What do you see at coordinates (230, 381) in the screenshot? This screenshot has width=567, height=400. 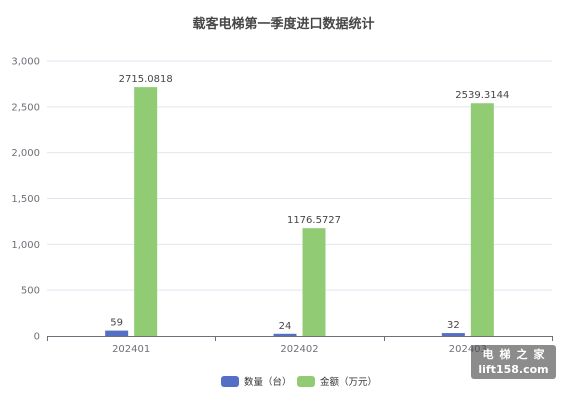 I see `legend-swatch-quantity` at bounding box center [230, 381].